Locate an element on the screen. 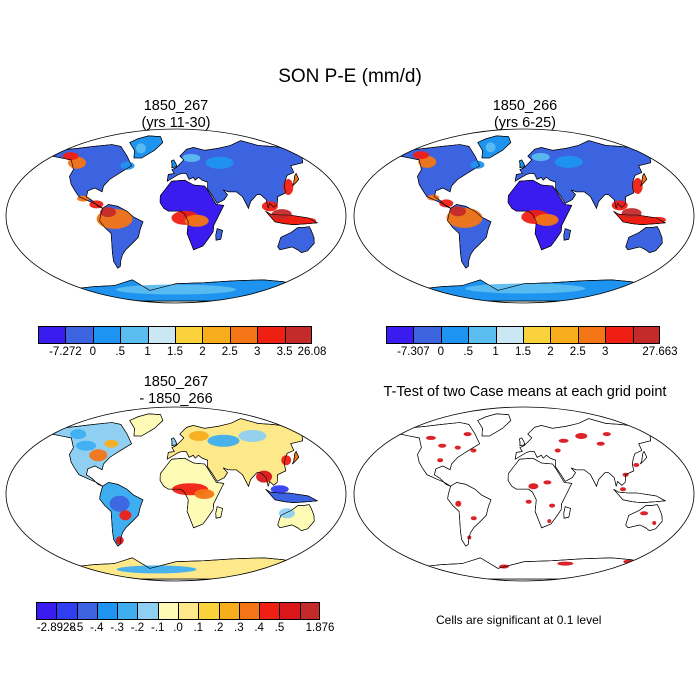  colorbar-tick-label: .2 is located at coordinates (218, 628).